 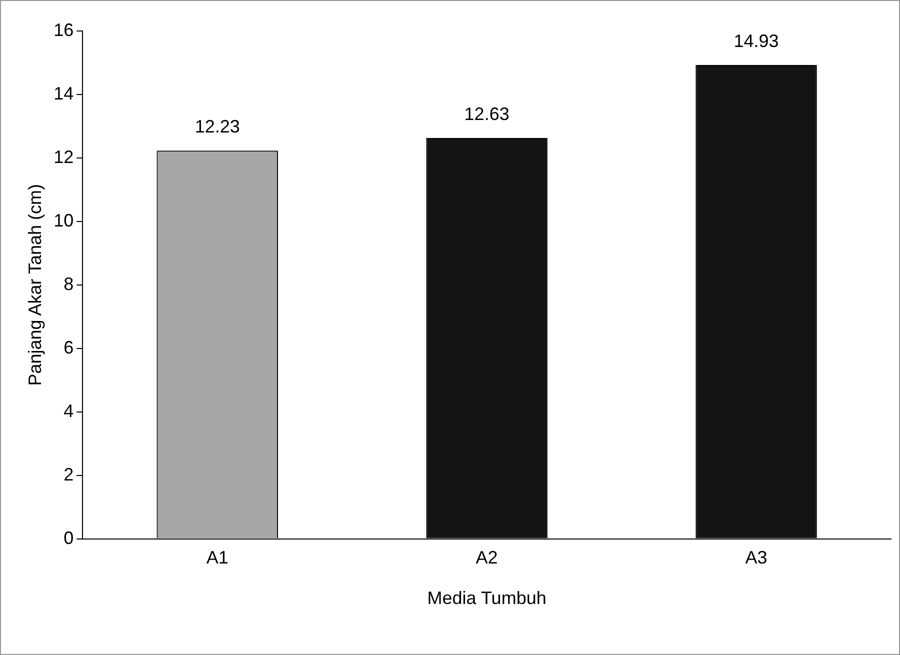 What do you see at coordinates (64, 156) in the screenshot?
I see `y-tick-label: 12` at bounding box center [64, 156].